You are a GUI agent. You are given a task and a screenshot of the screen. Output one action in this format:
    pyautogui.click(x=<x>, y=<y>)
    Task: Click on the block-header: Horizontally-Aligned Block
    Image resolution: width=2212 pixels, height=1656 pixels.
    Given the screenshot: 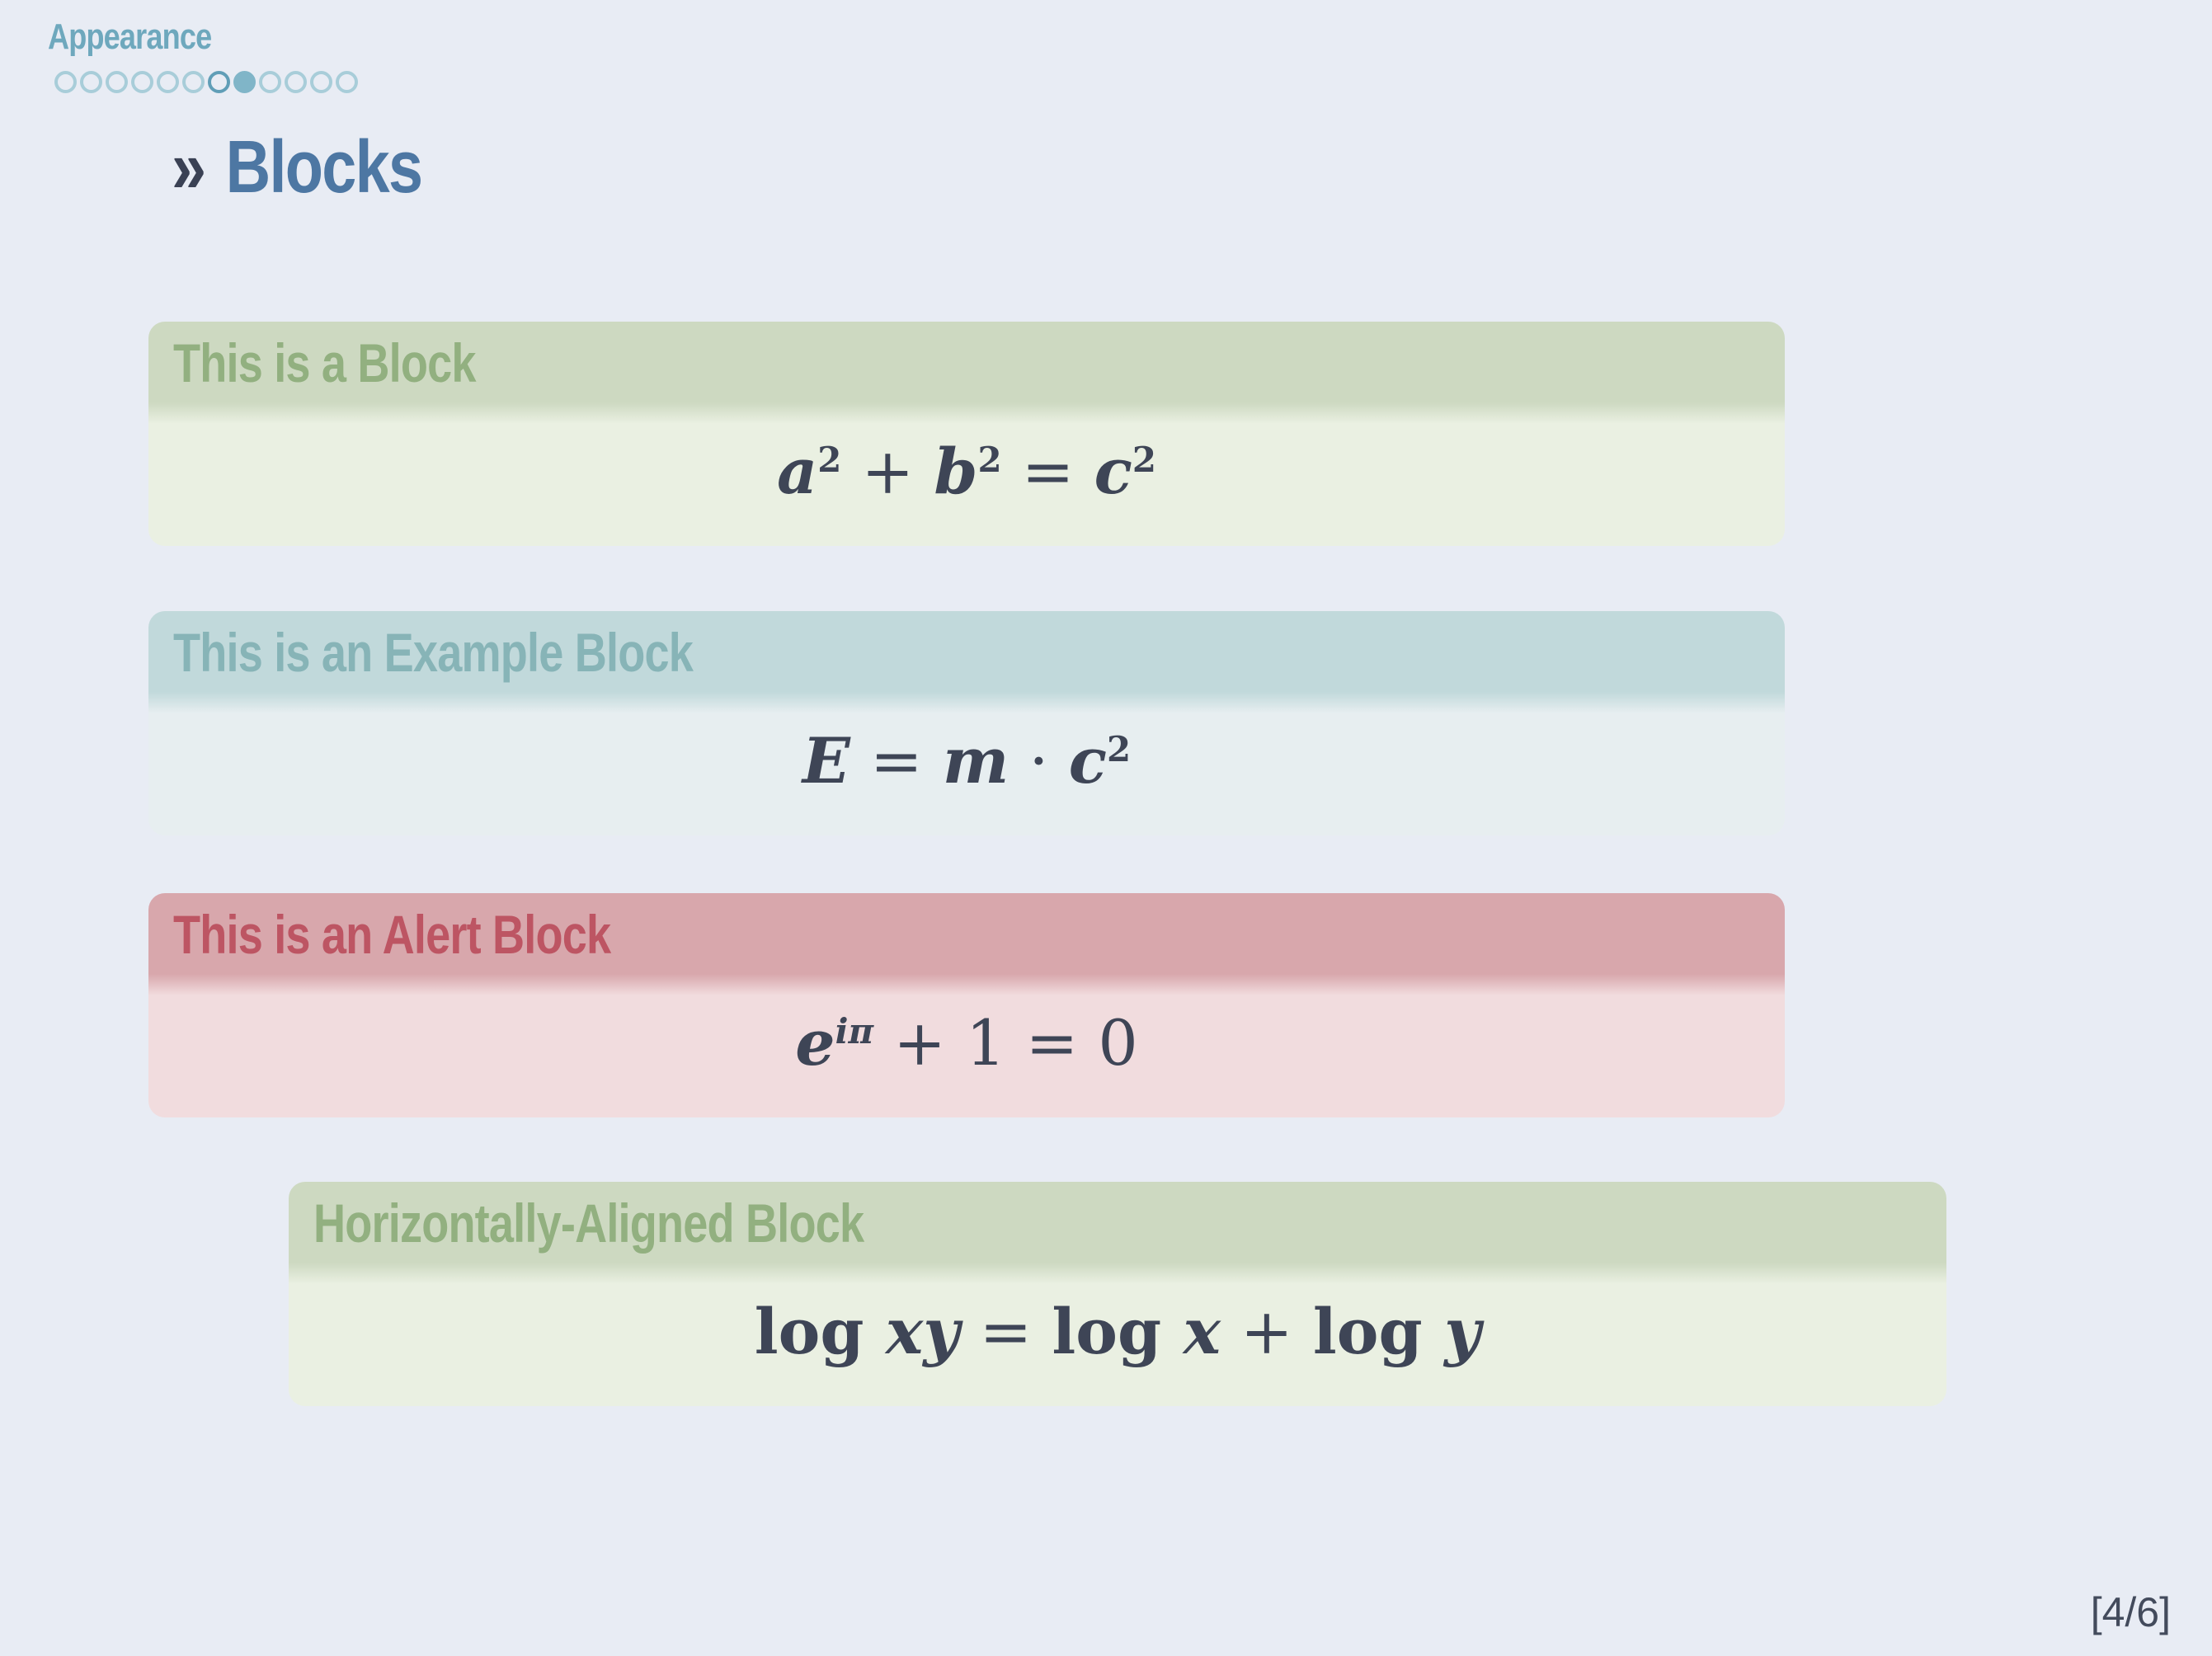 What is the action you would take?
    pyautogui.click(x=1117, y=1223)
    